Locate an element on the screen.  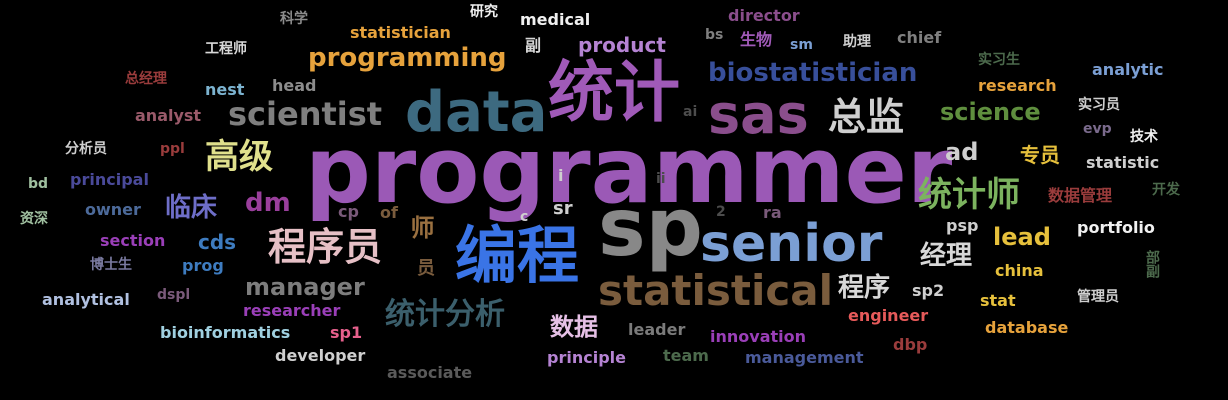
word-zh-61: 开发 is located at coordinates (1166, 190).